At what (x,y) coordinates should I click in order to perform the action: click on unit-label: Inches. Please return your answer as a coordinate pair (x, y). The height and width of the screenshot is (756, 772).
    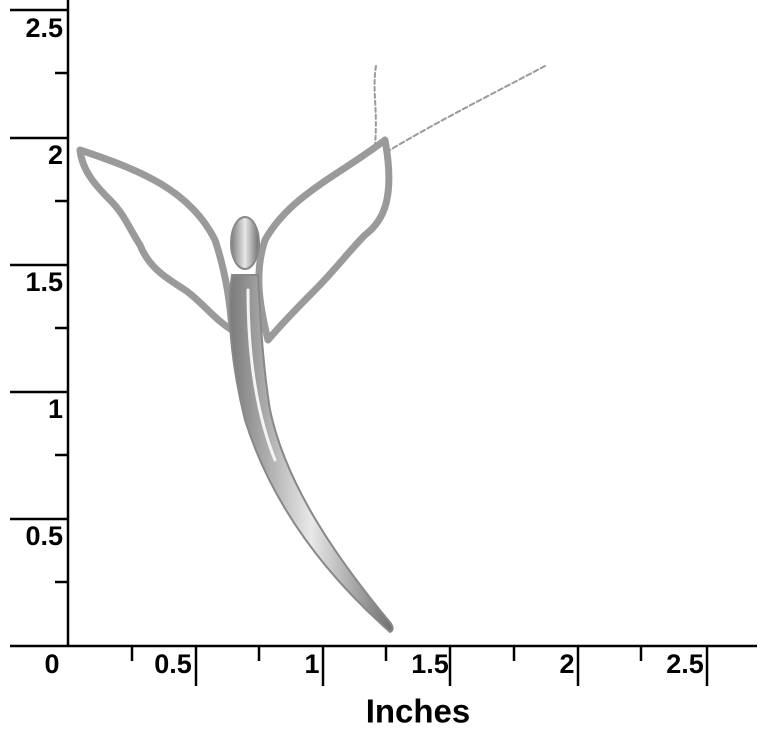
    Looking at the image, I should click on (418, 711).